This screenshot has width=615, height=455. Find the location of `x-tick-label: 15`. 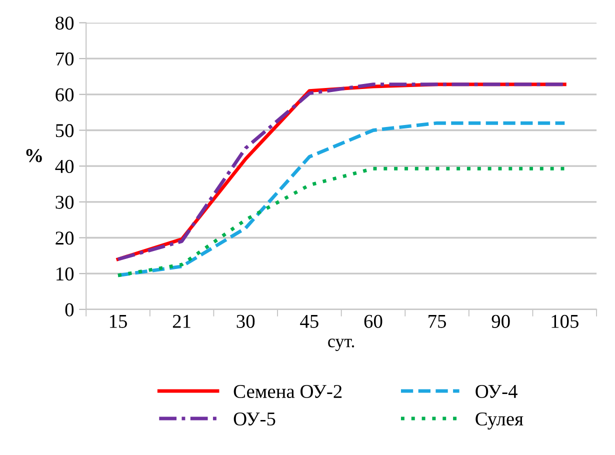

x-tick-label: 15 is located at coordinates (118, 321).